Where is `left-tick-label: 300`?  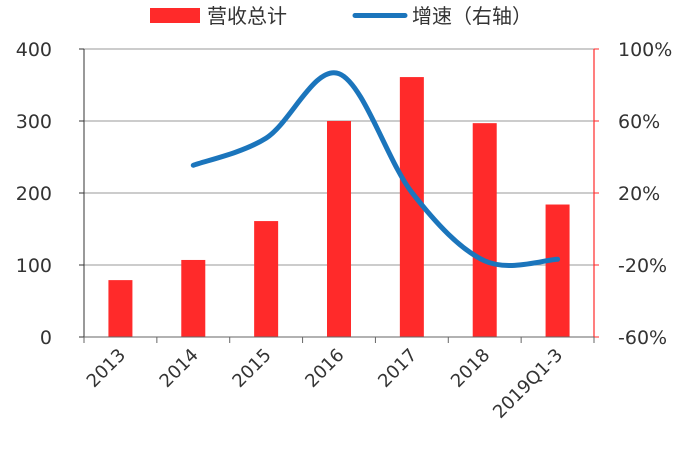 left-tick-label: 300 is located at coordinates (34, 122).